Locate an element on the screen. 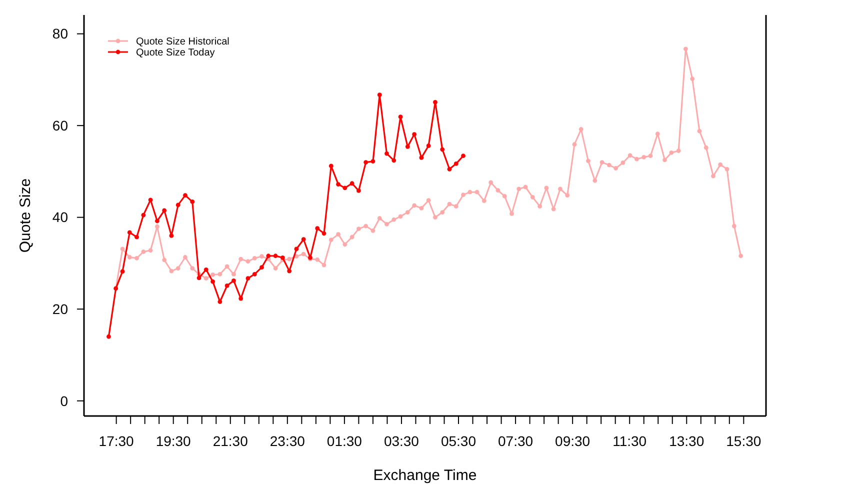 This screenshot has width=850, height=500. x-tick-label: 09:30 is located at coordinates (572, 441).